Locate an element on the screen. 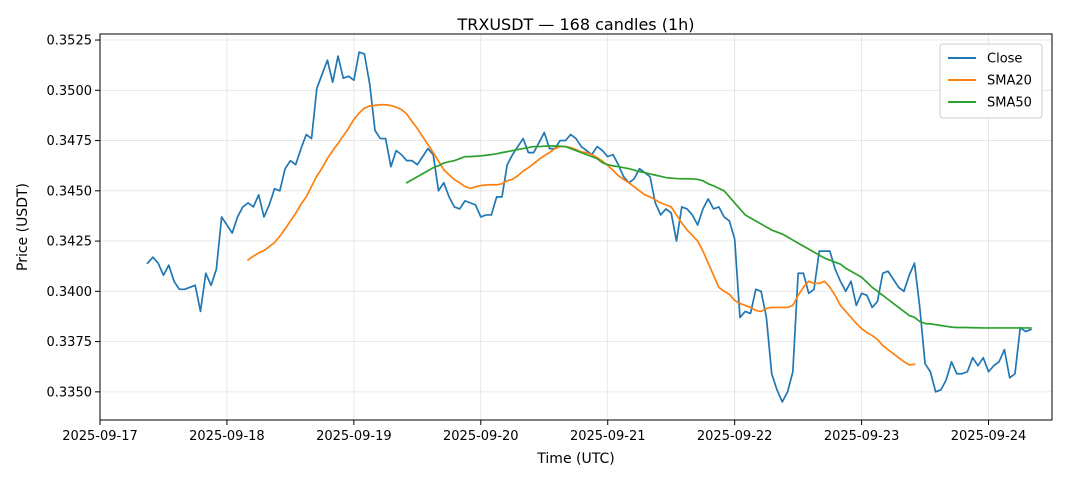  y-tick-label: 0.3525 is located at coordinates (70, 41).